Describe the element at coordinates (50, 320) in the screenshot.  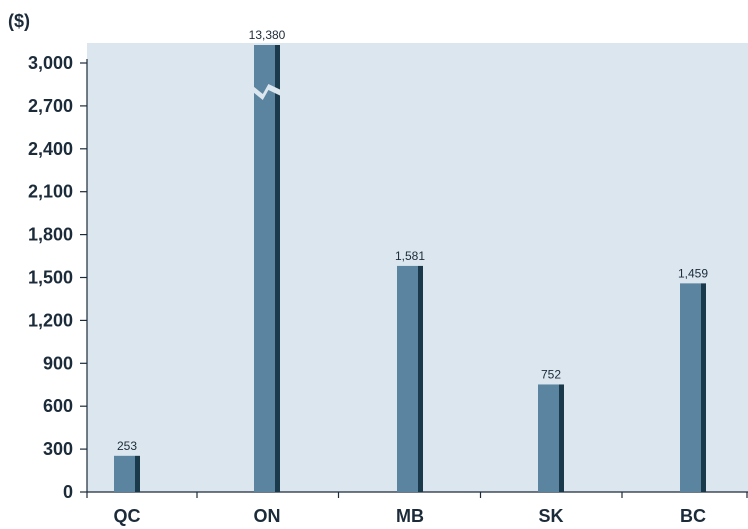
I see `y-tick-label: 1,200` at that location.